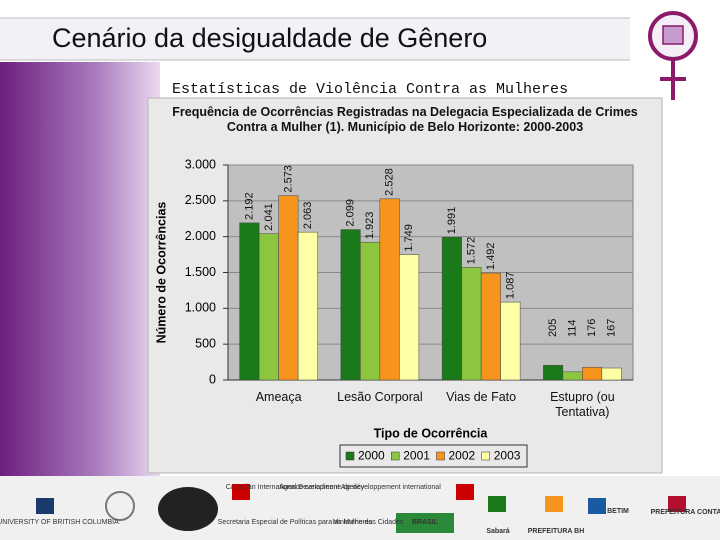 The width and height of the screenshot is (720, 540). Describe the element at coordinates (269, 38) in the screenshot. I see `slide-title: Cenário da desigualdade de Gênero` at that location.